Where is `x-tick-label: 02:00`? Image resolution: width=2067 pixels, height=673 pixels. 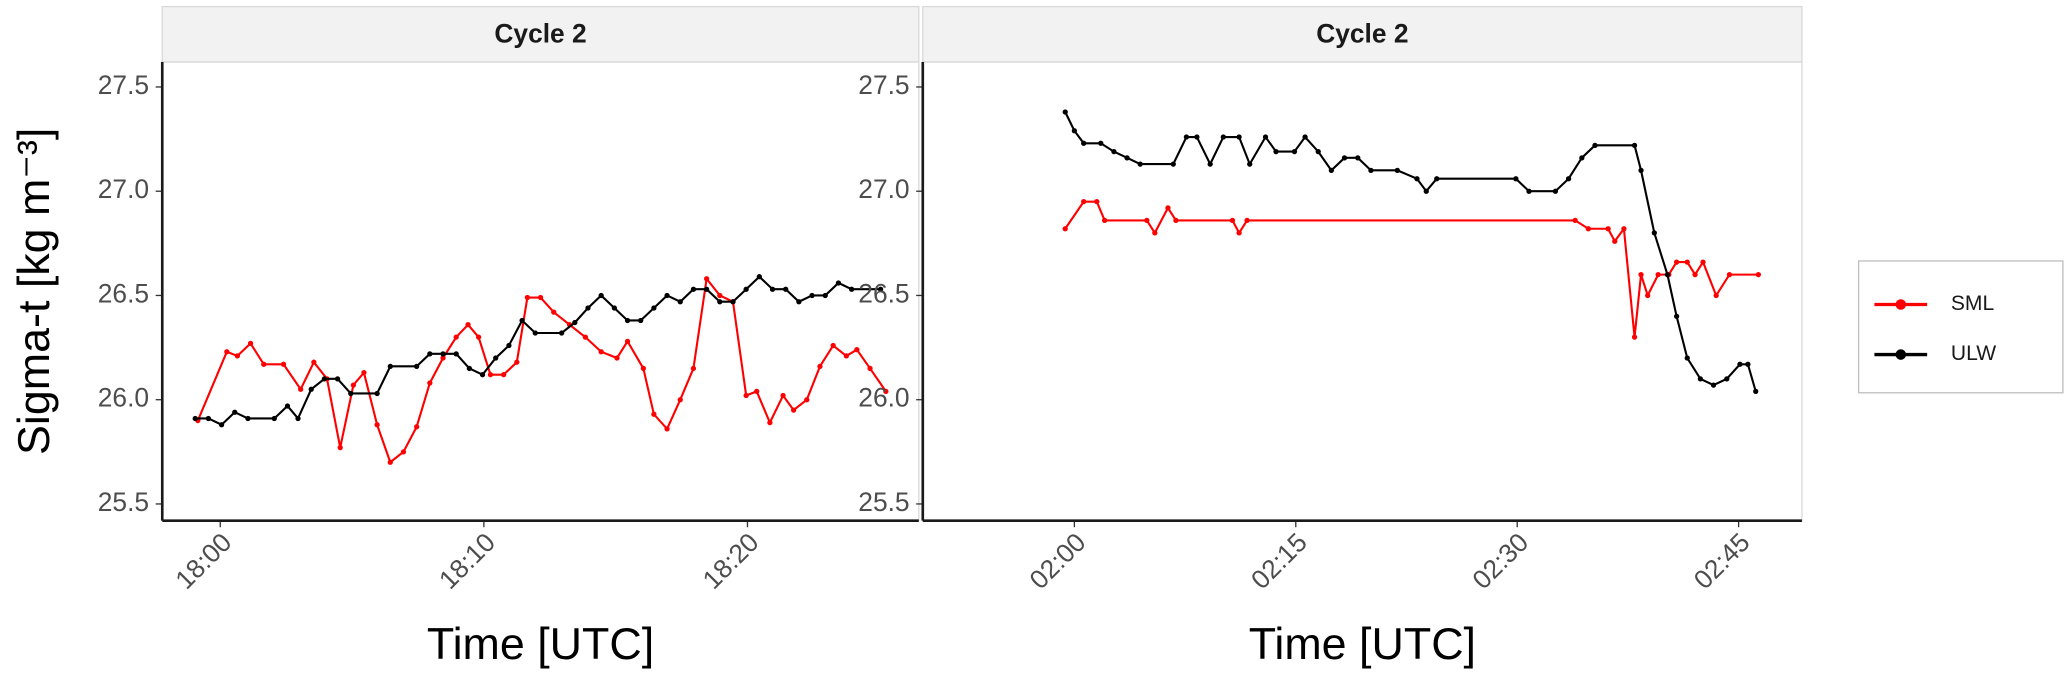
x-tick-label: 02:00 is located at coordinates (1058, 561).